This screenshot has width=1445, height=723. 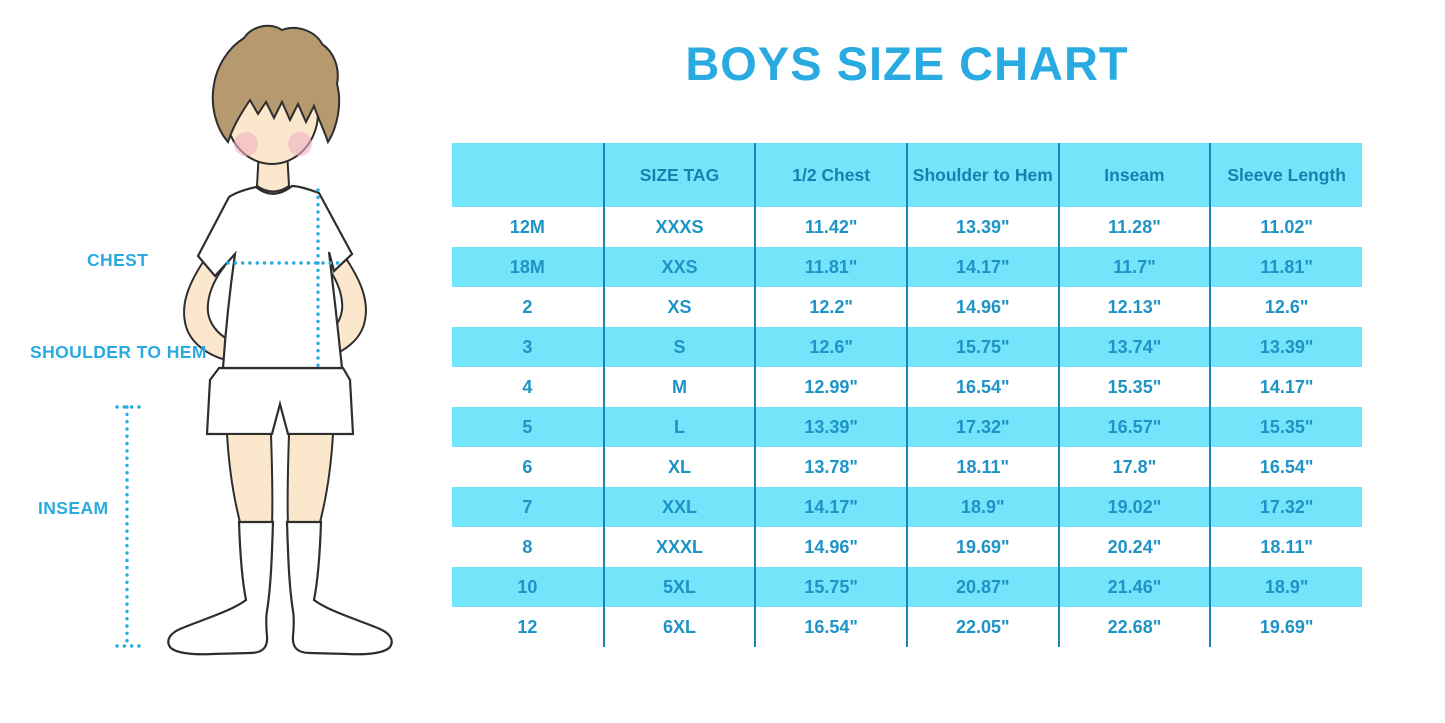 I want to click on table-cell: 12M, so click(x=528, y=227).